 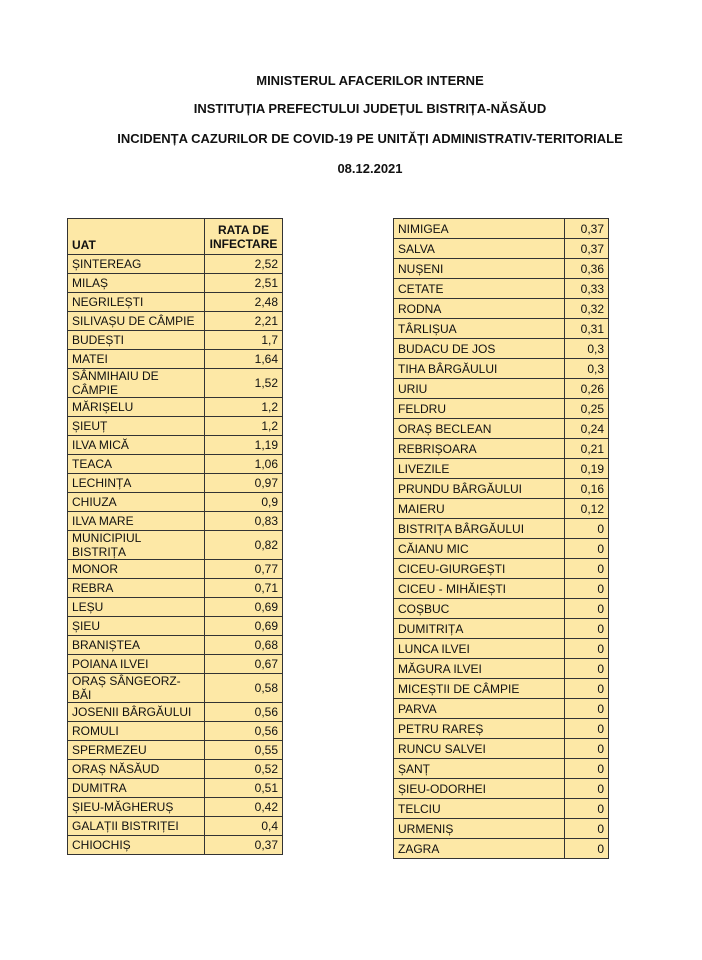 I want to click on table-row: ROMULI 0,56, so click(x=175, y=731).